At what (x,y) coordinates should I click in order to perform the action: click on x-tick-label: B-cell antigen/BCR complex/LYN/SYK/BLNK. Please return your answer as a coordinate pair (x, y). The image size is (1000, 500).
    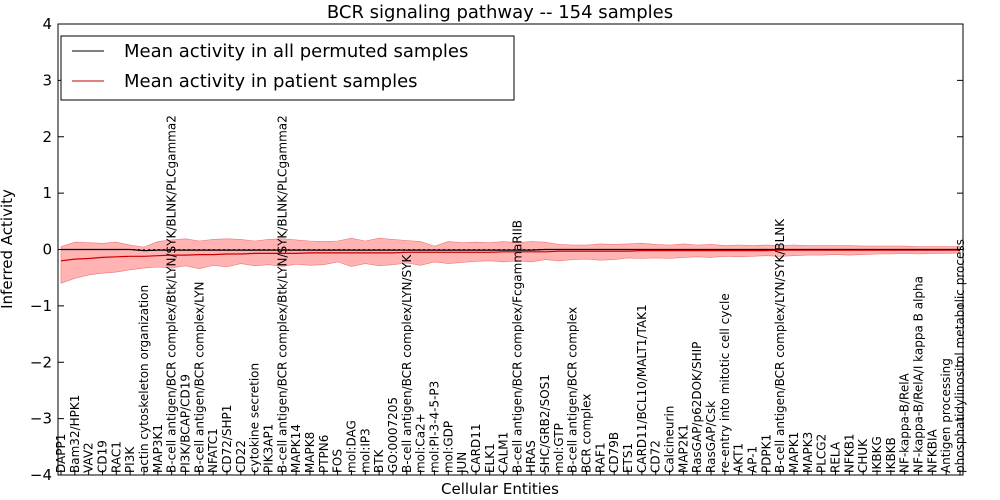
    Looking at the image, I should click on (780, 345).